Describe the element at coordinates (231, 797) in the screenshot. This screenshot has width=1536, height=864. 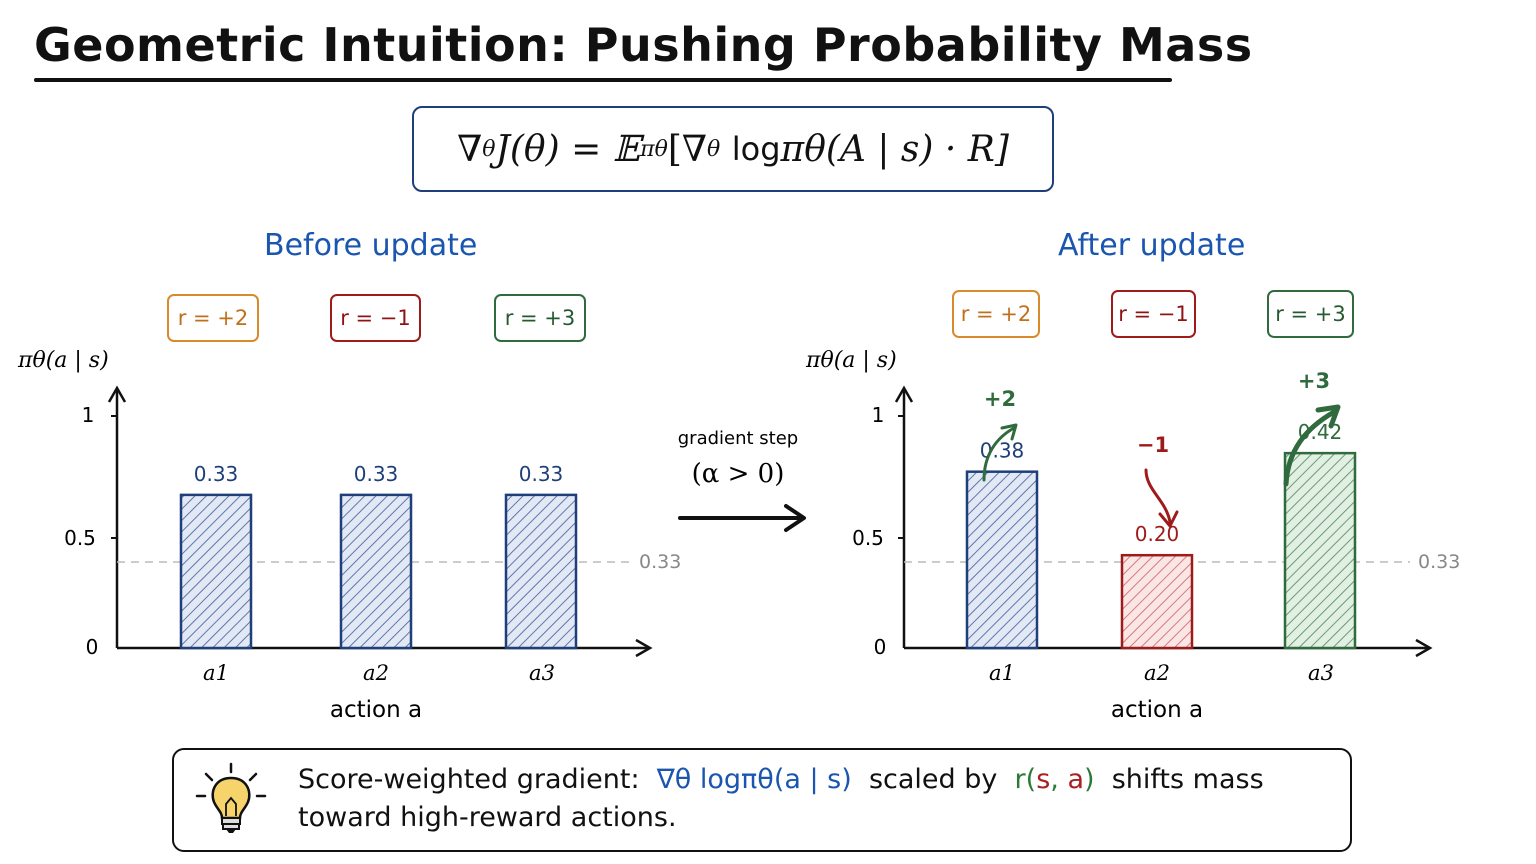
I see `lightbulb-icon` at that location.